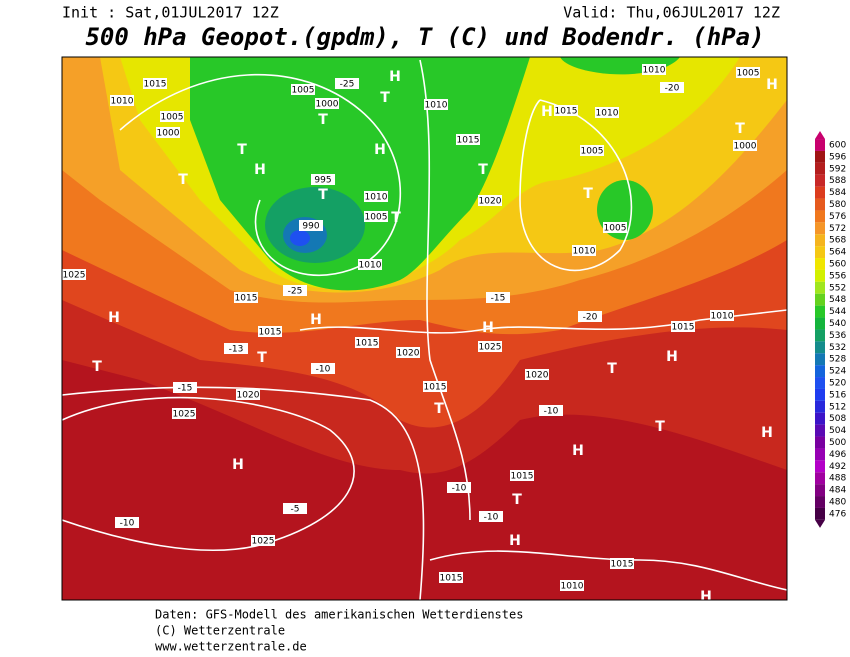 This screenshot has width=850, height=657. Describe the element at coordinates (347, 85) in the screenshot. I see `map-label: -25` at that location.